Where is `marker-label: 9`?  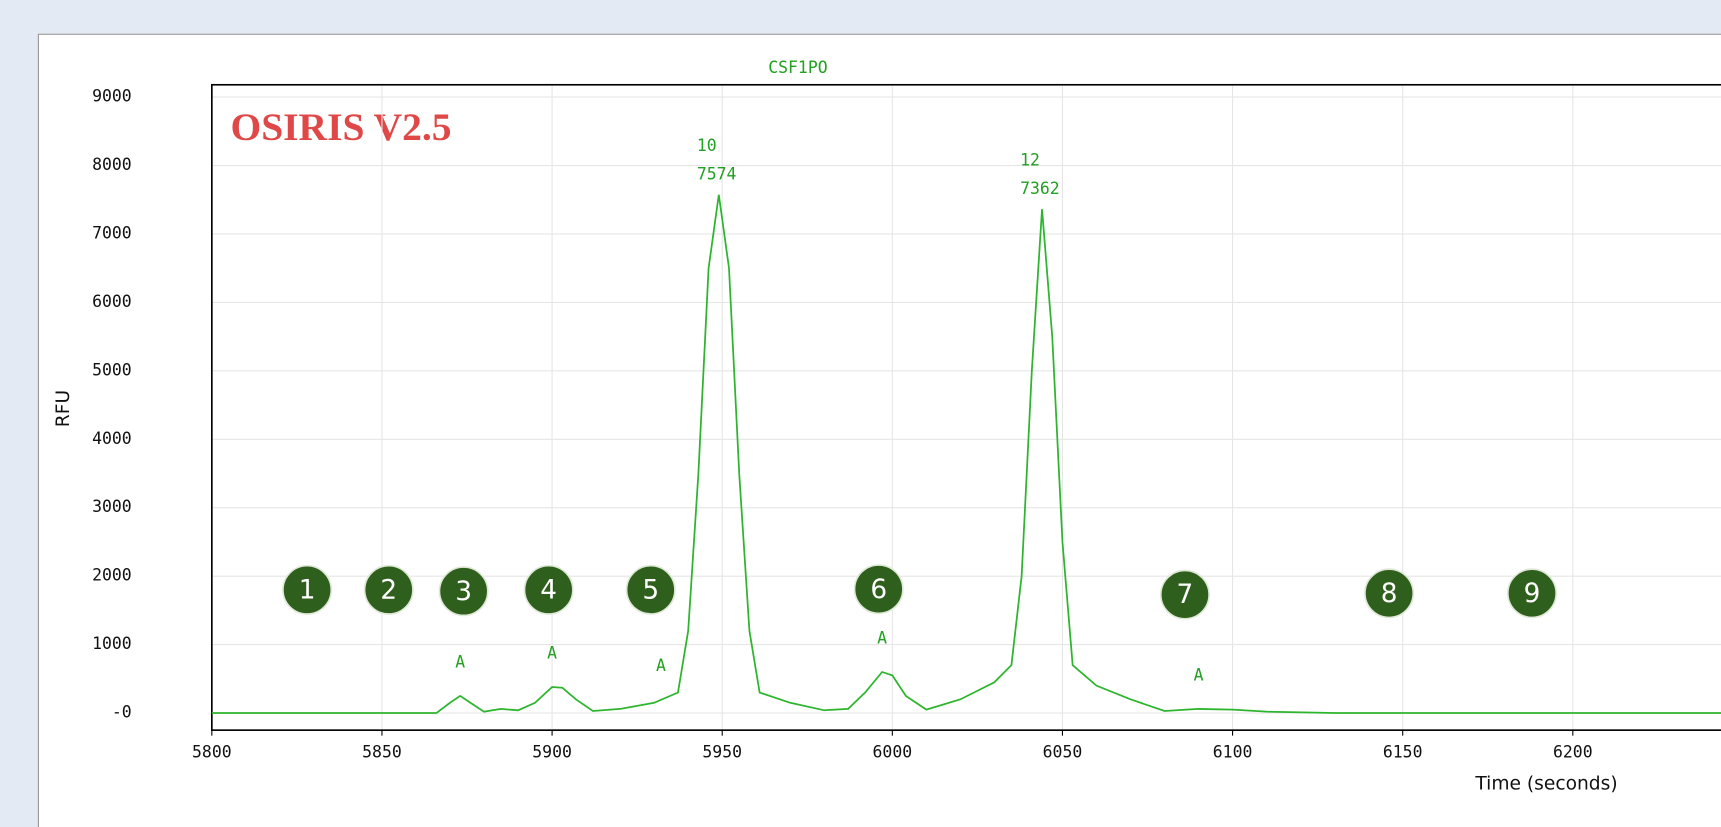 marker-label: 9 is located at coordinates (1532, 594).